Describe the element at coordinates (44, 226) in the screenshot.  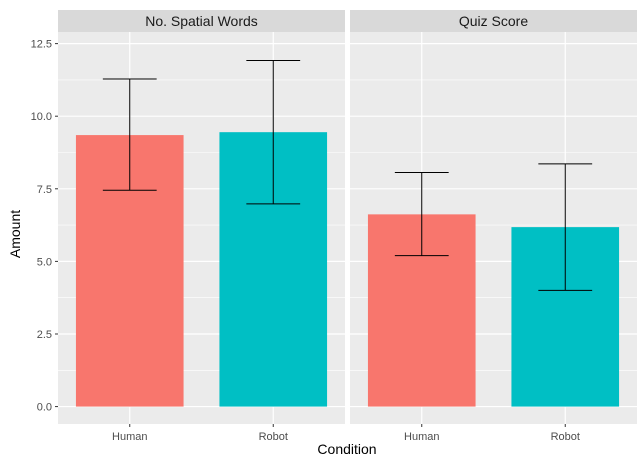
I see `y-axis: 0.0 2.5 5.0 7.5 10.0 12.5` at that location.